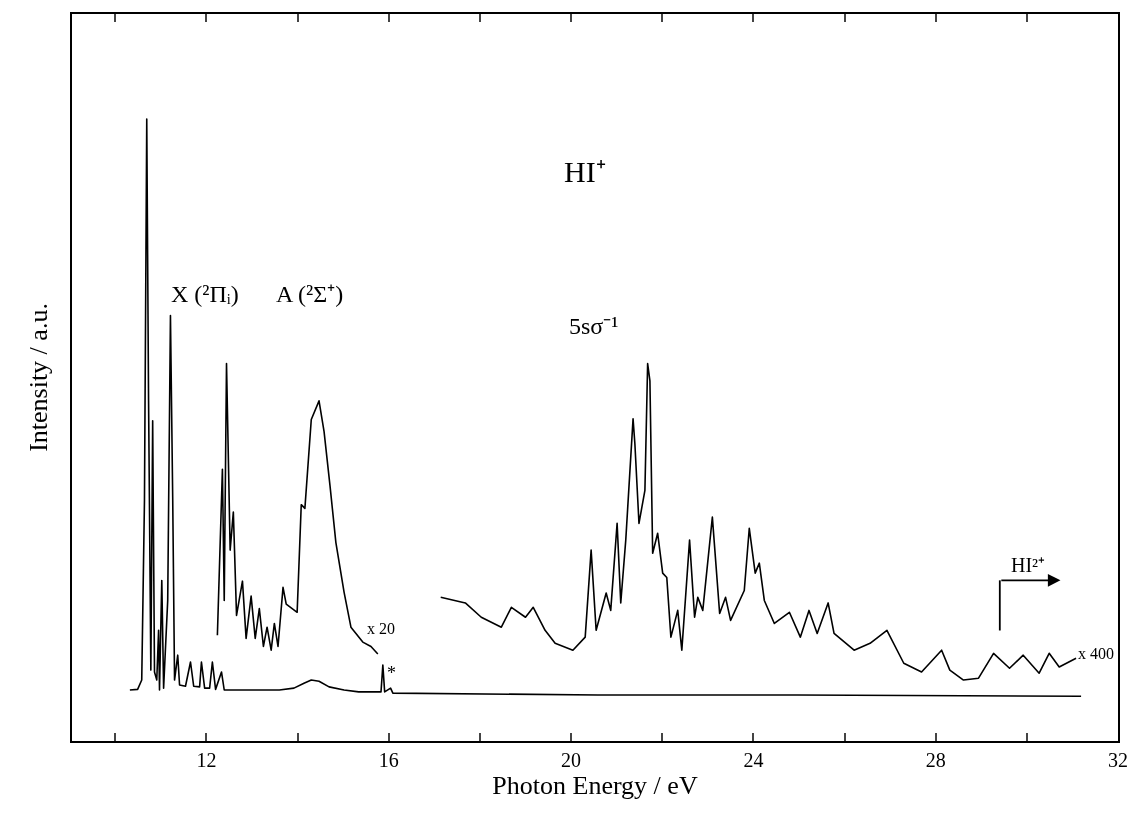  Describe the element at coordinates (595, 785) in the screenshot. I see `x-axis-title: Photon Energy / eV` at that location.